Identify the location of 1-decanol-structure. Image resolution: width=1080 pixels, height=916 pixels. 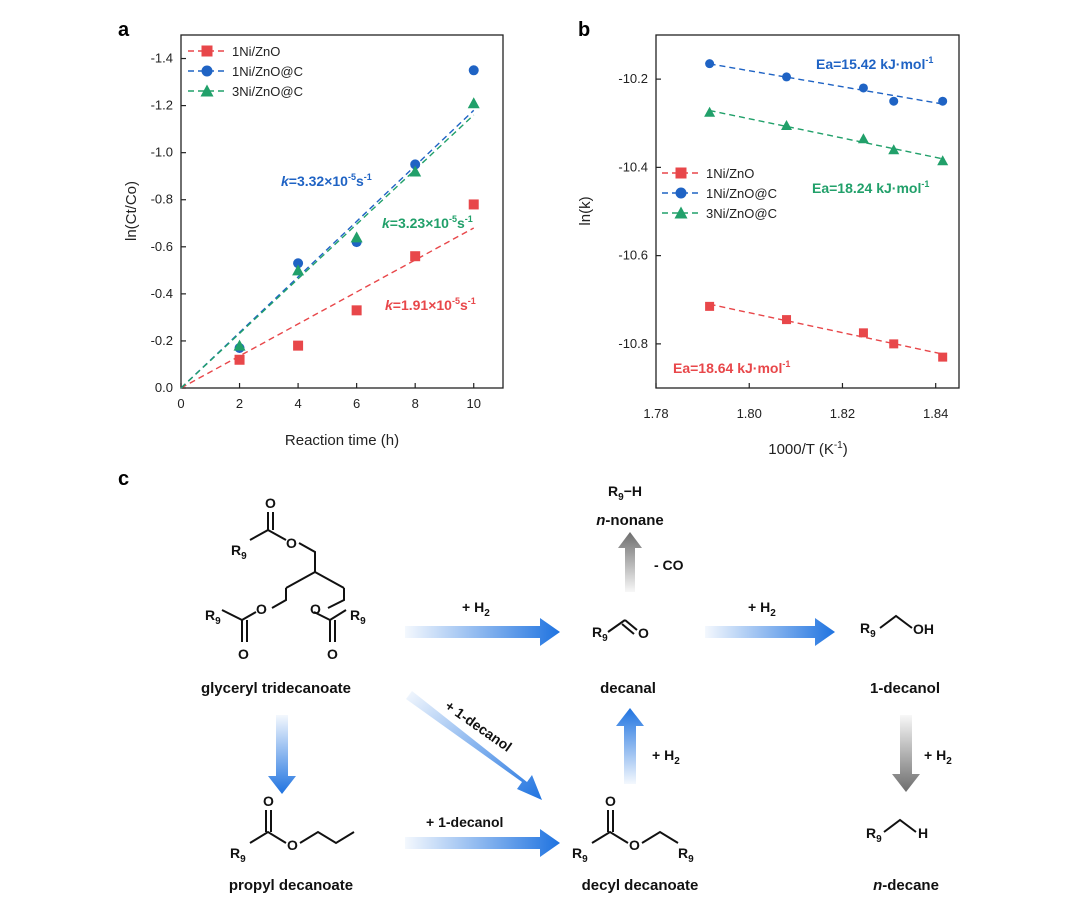
(896, 621).